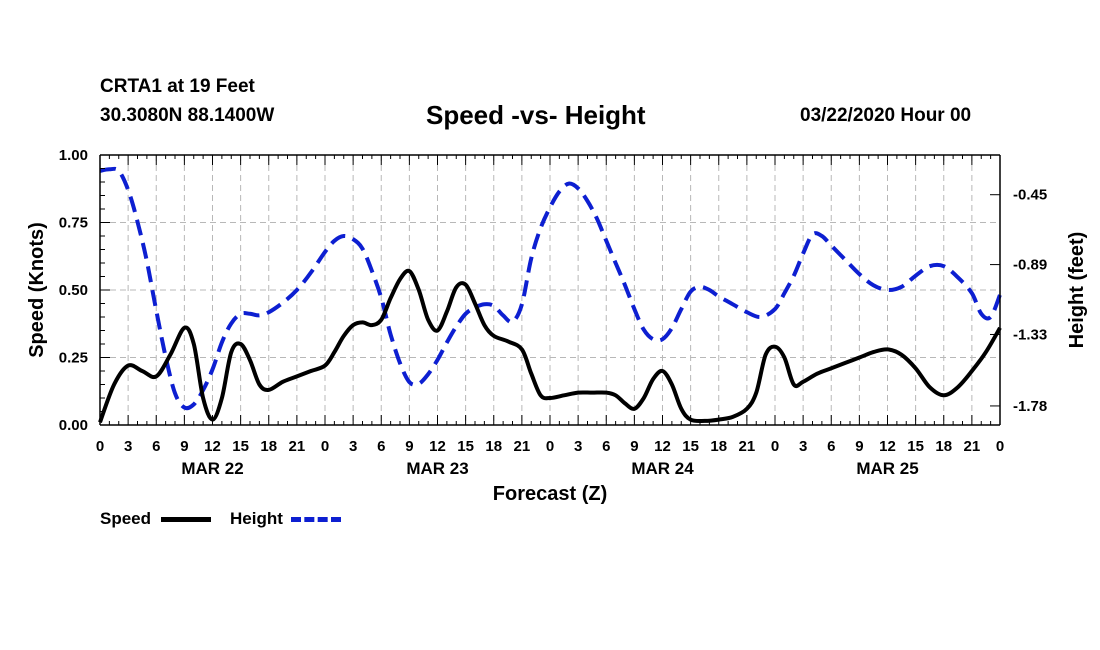 The image size is (1100, 650). I want to click on station-label: CRTA1 at 19 Feet, so click(177, 86).